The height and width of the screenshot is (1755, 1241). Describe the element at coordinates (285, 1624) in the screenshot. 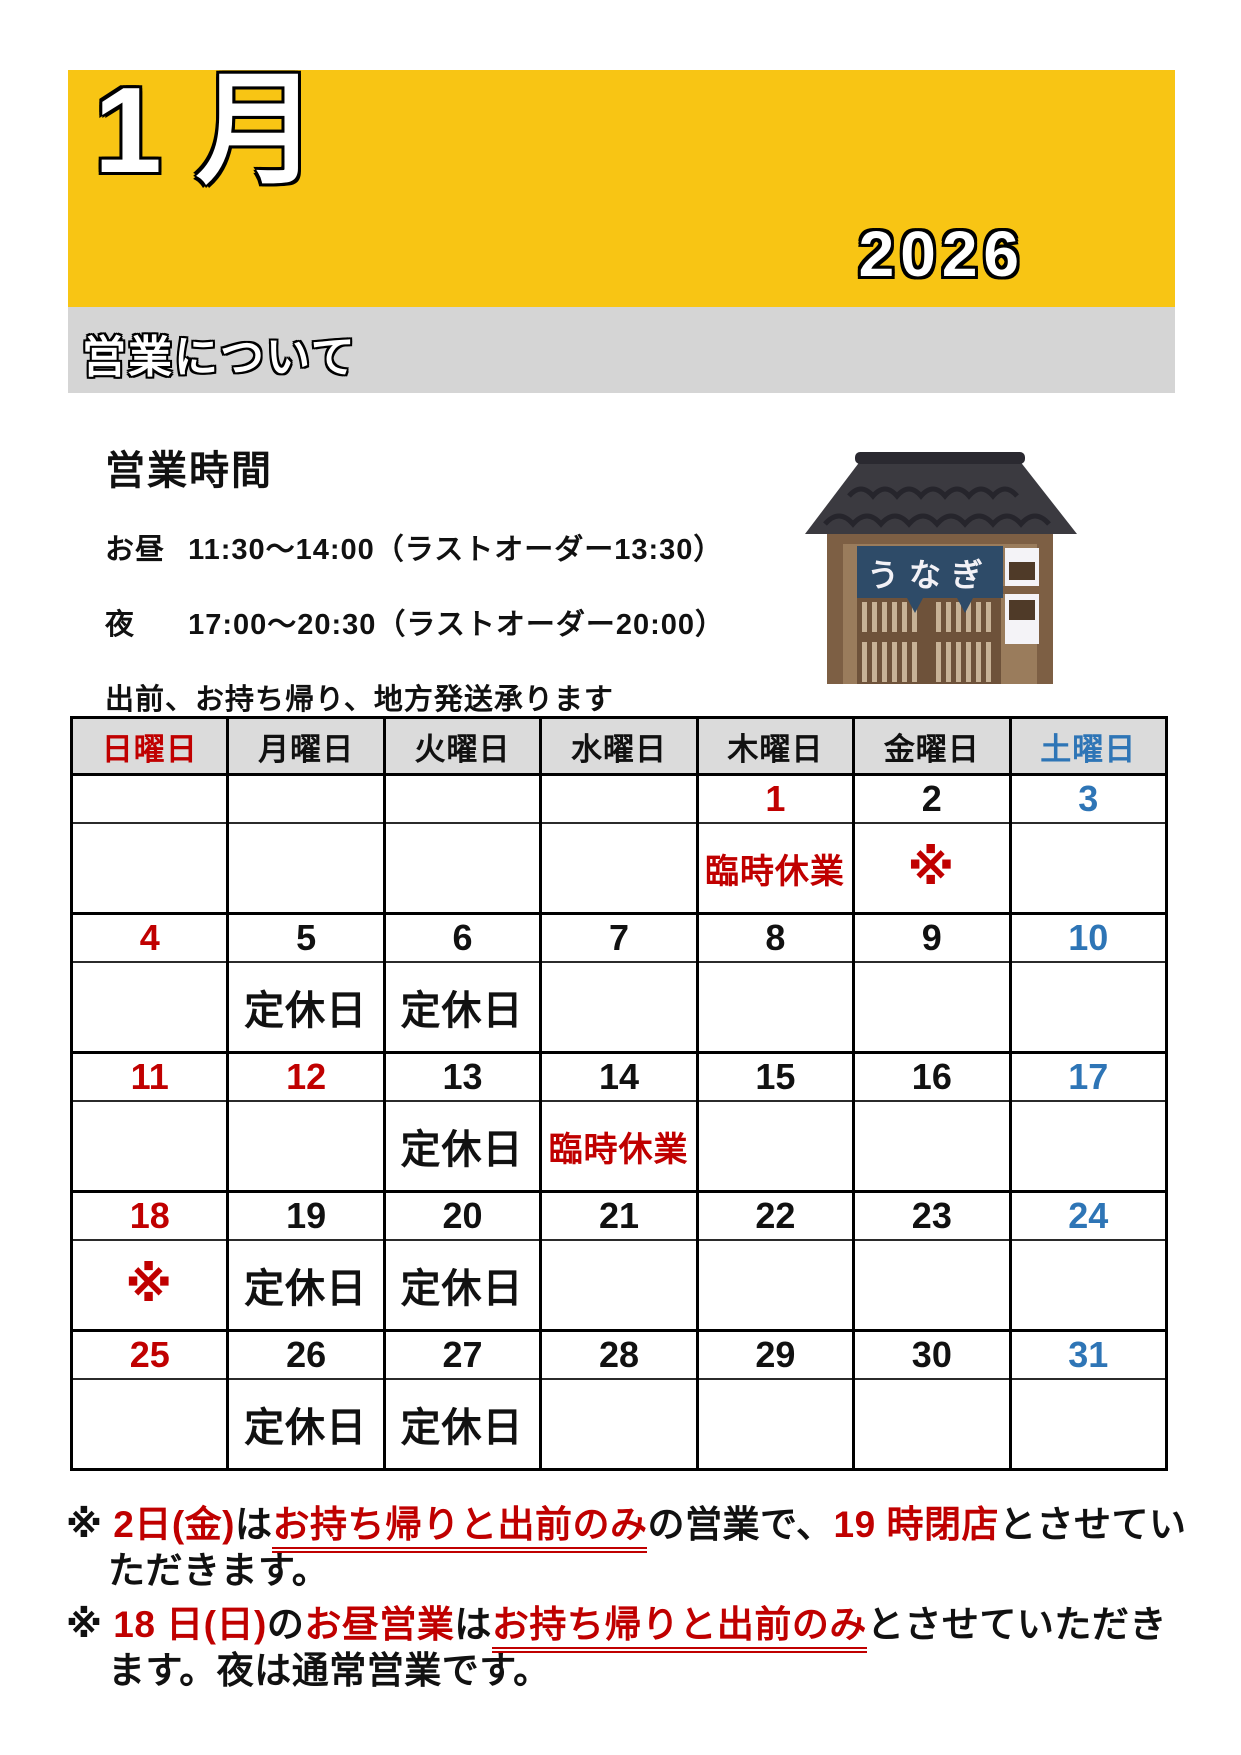

I see `note-segment: の` at that location.